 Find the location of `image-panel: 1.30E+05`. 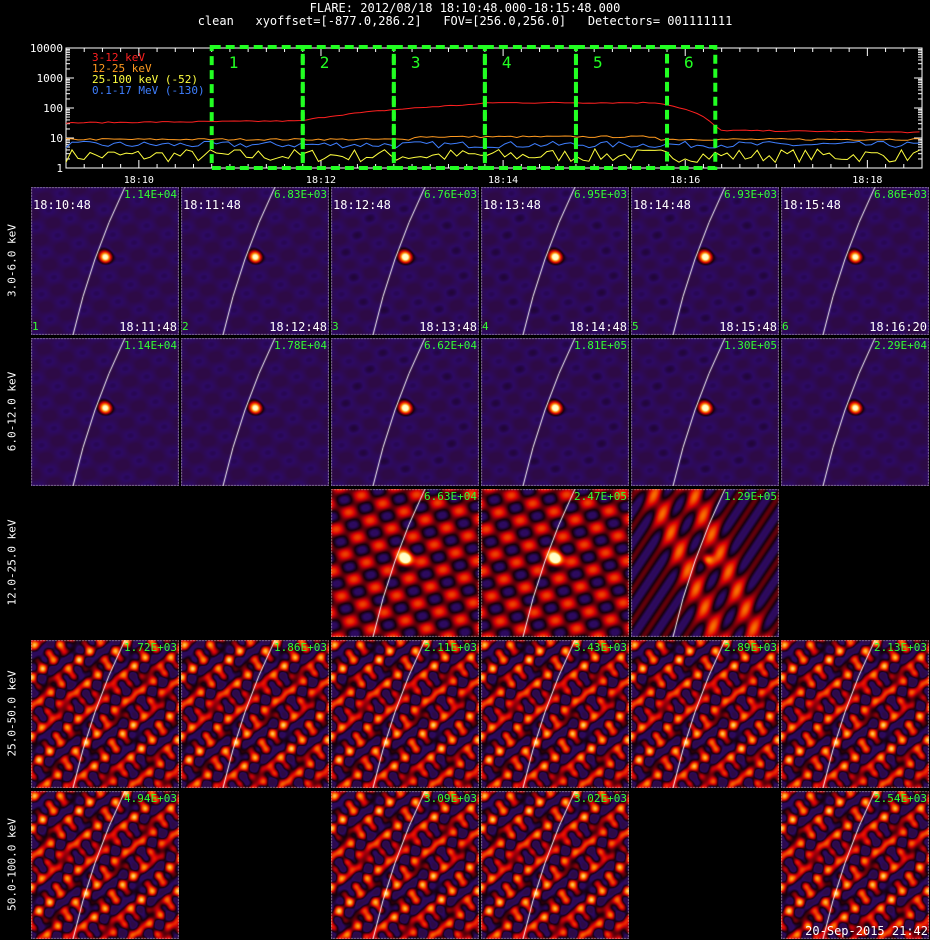

image-panel: 1.30E+05 is located at coordinates (705, 412).